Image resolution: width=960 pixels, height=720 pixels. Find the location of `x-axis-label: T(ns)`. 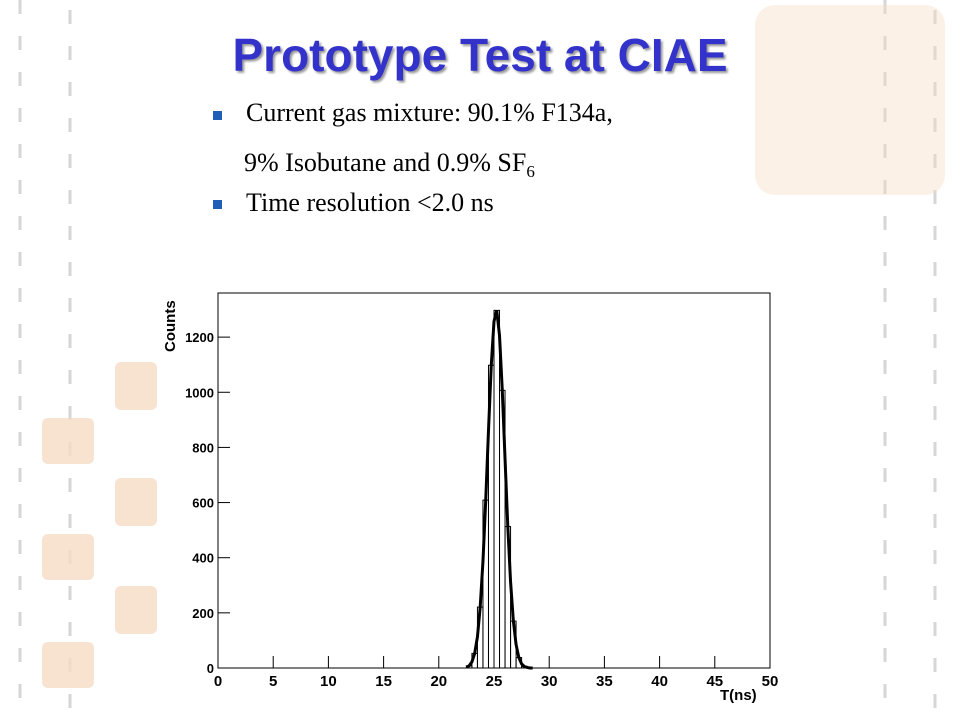

x-axis-label: T(ns) is located at coordinates (738, 695).